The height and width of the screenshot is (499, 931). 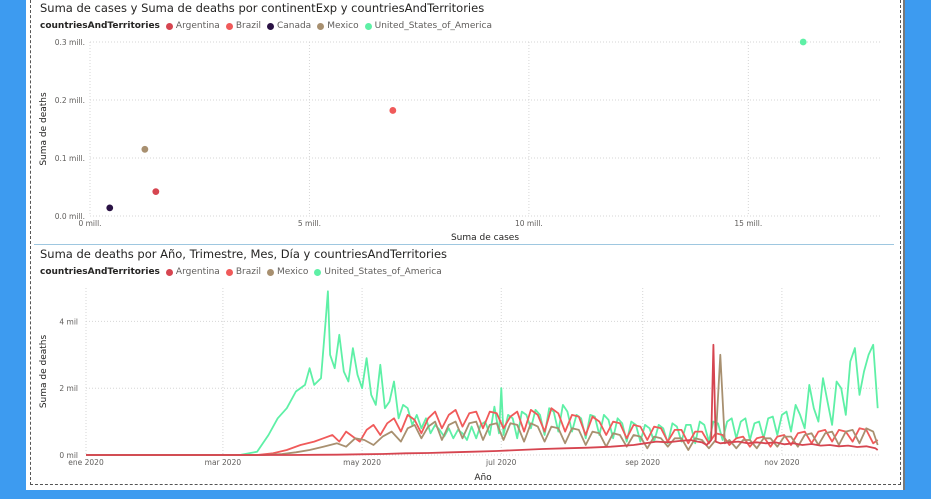 What do you see at coordinates (294, 26) in the screenshot?
I see `legend-label: Canada` at bounding box center [294, 26].